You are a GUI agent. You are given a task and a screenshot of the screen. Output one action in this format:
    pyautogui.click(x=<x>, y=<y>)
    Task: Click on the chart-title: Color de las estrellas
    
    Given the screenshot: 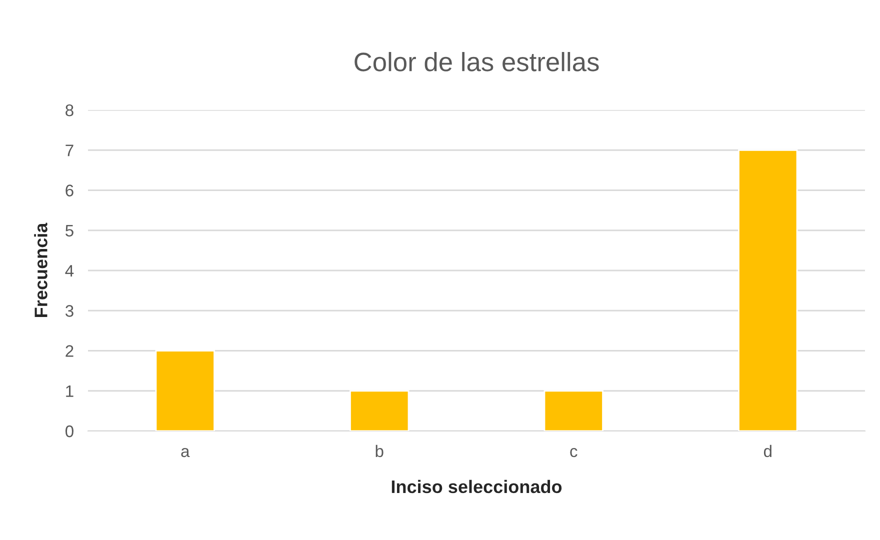 What is the action you would take?
    pyautogui.click(x=476, y=62)
    